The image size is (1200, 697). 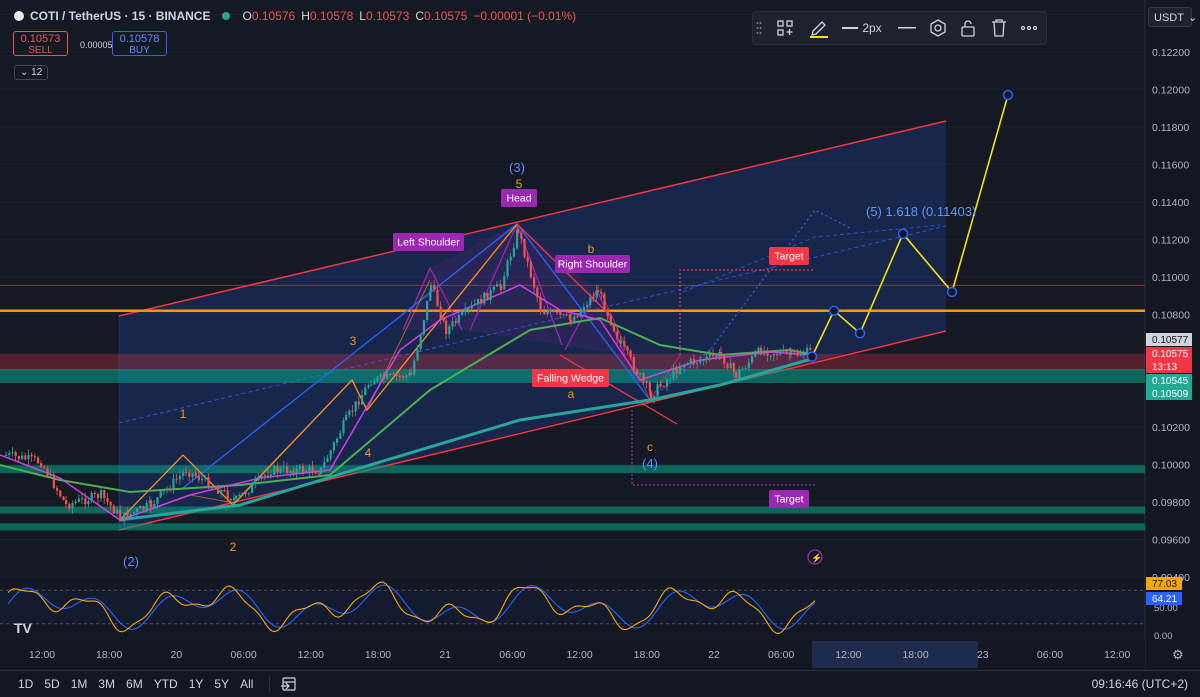 What do you see at coordinates (999, 28) in the screenshot?
I see `trash-icon` at bounding box center [999, 28].